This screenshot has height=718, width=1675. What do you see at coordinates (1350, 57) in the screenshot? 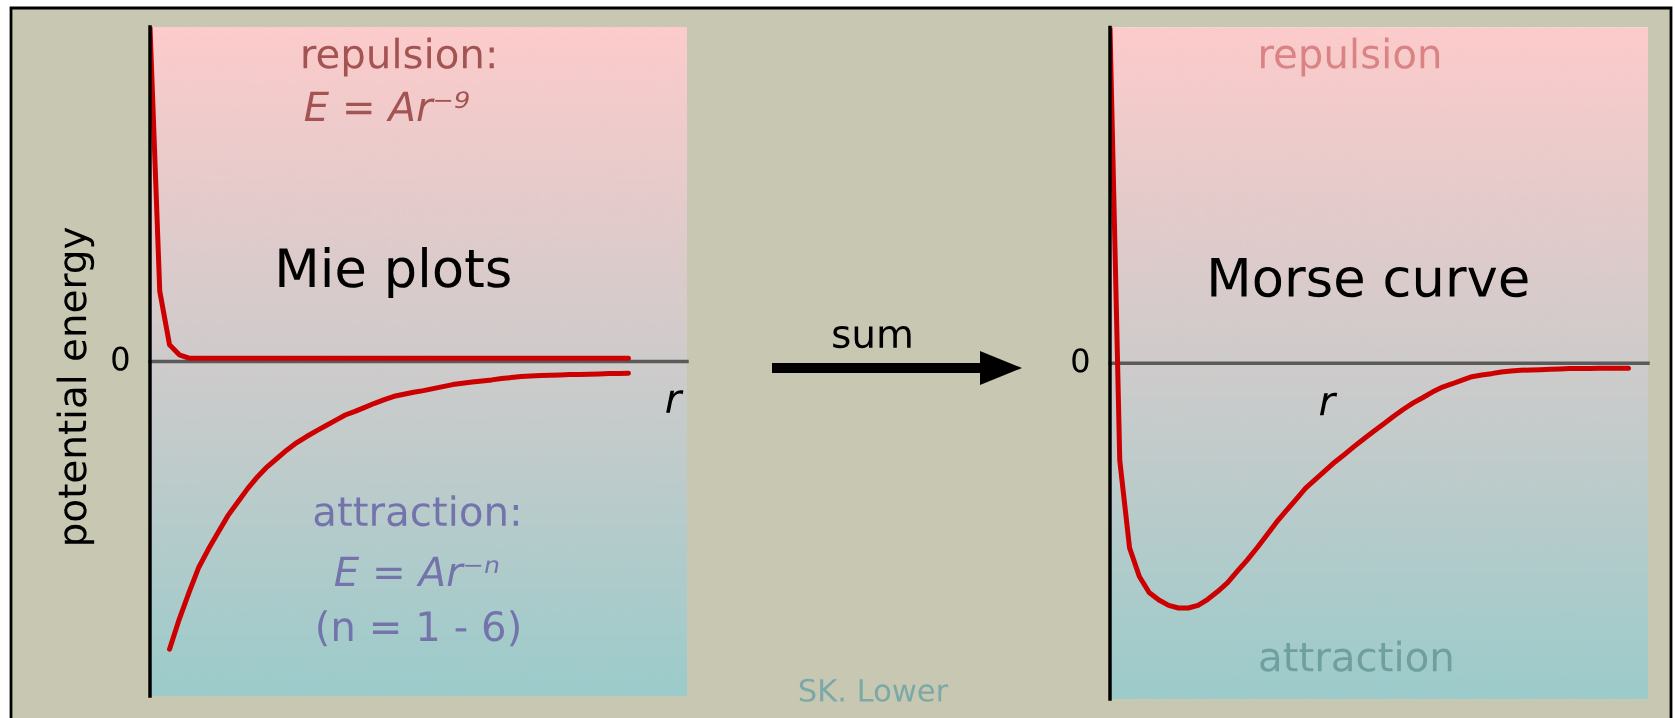
I see `annotation: repulsion` at bounding box center [1350, 57].